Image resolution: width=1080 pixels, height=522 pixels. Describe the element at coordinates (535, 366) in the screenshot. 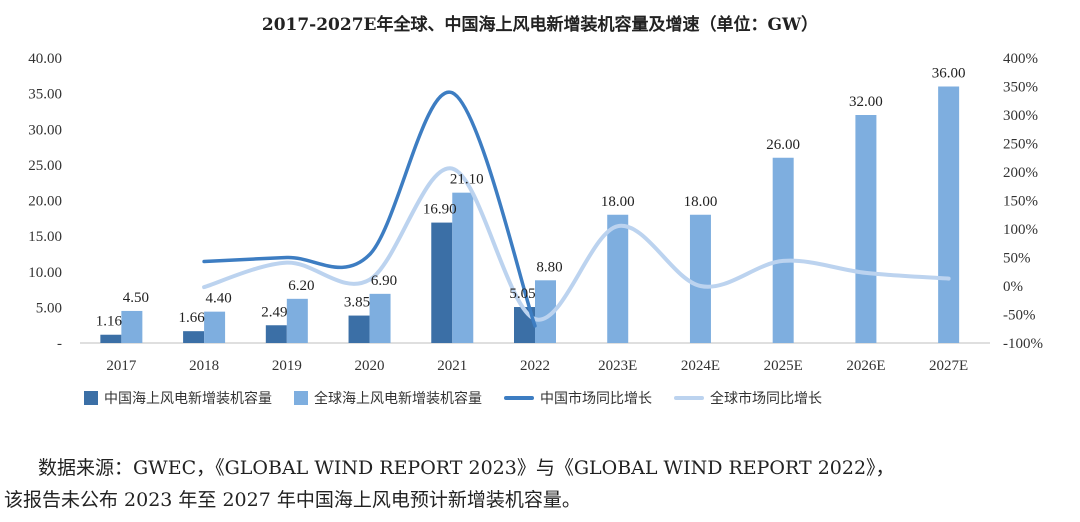

I see `x-tick-label: 2022` at that location.